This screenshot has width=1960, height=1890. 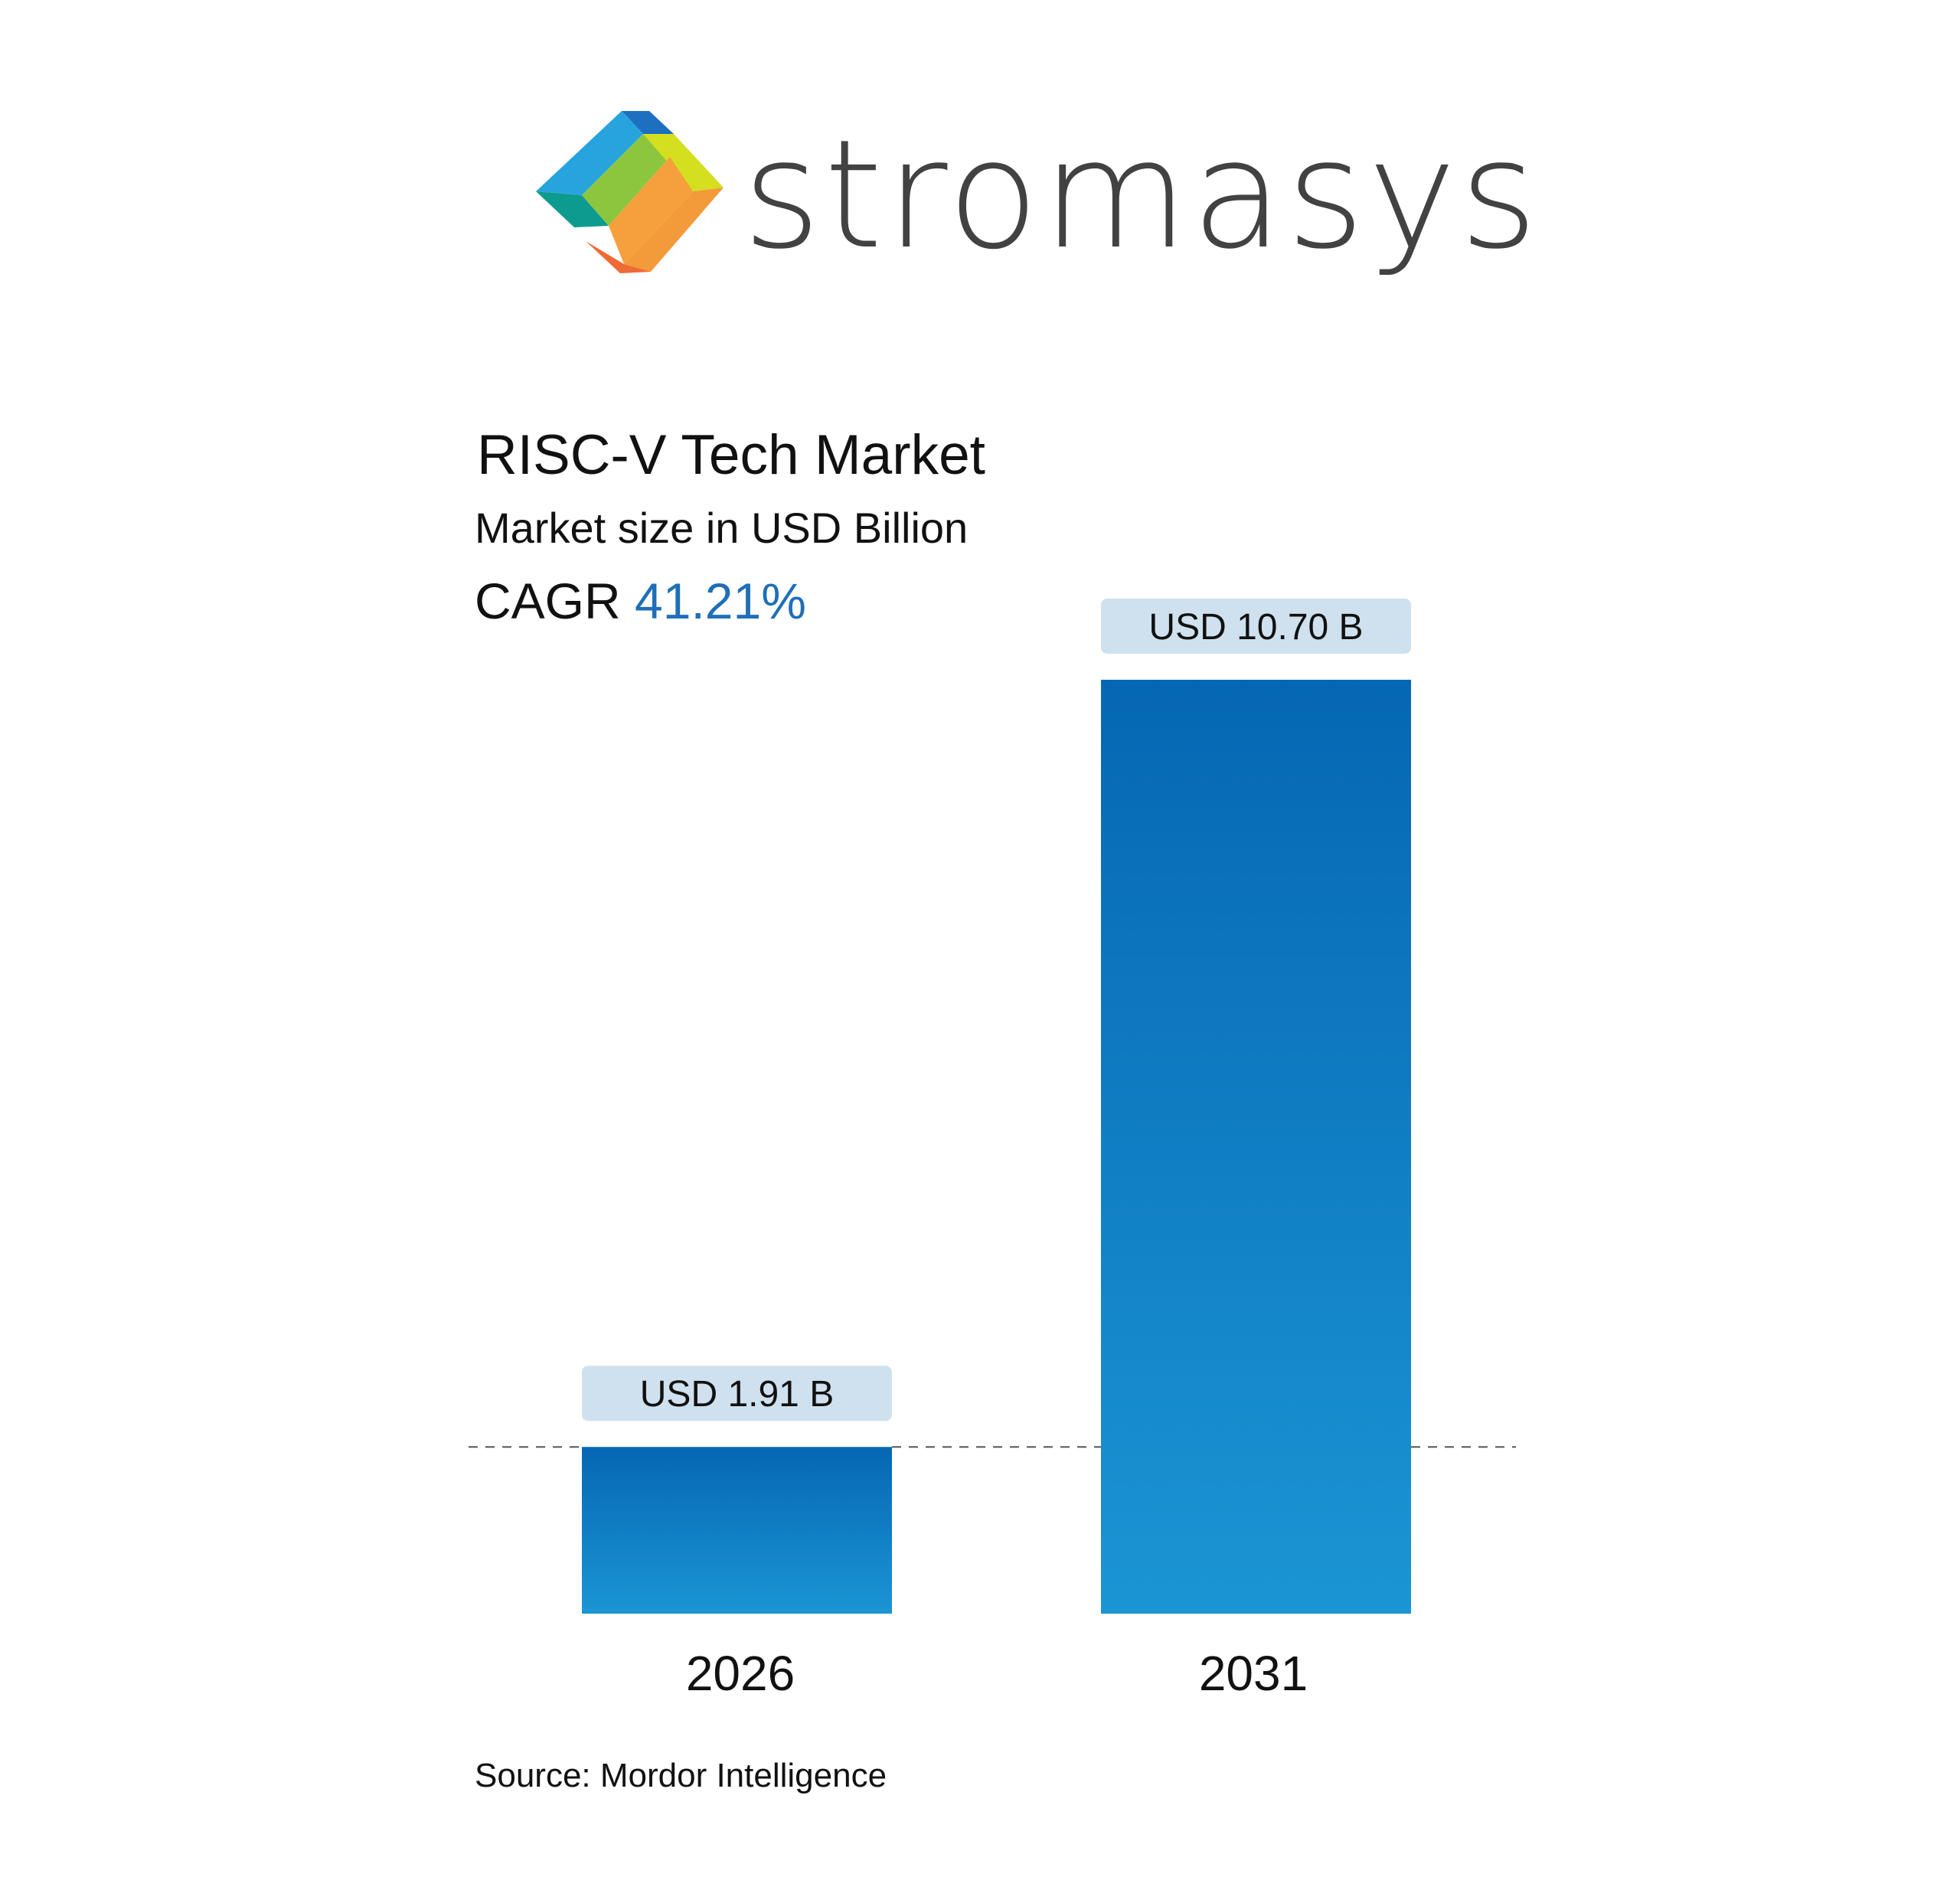 I want to click on cagr-value: 41.21%, so click(x=720, y=601).